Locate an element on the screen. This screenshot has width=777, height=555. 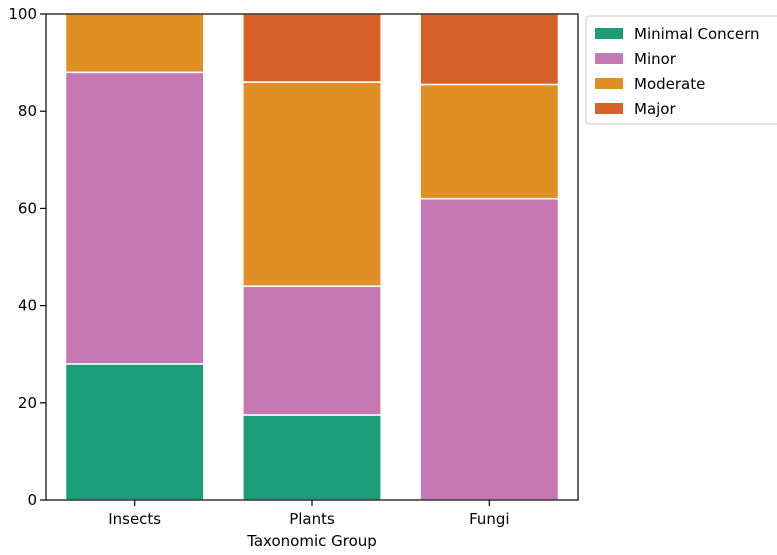
legend-swatch-major is located at coordinates (609, 108).